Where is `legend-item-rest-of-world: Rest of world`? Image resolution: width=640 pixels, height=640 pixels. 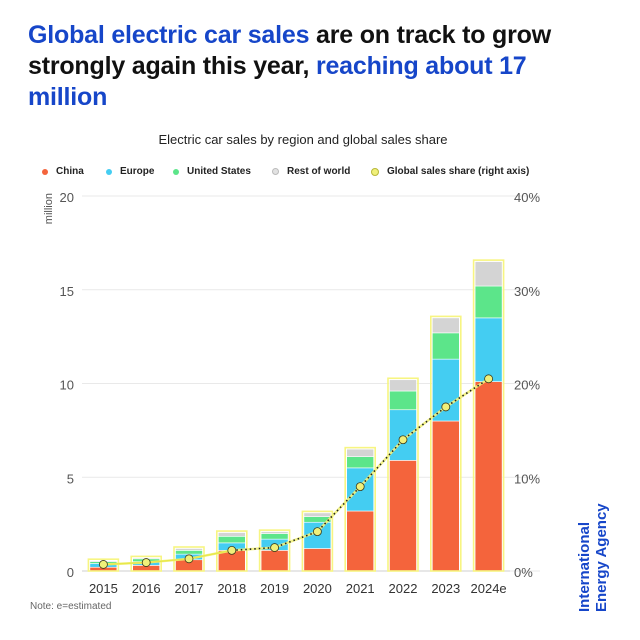 legend-item-rest-of-world: Rest of world is located at coordinates (311, 171).